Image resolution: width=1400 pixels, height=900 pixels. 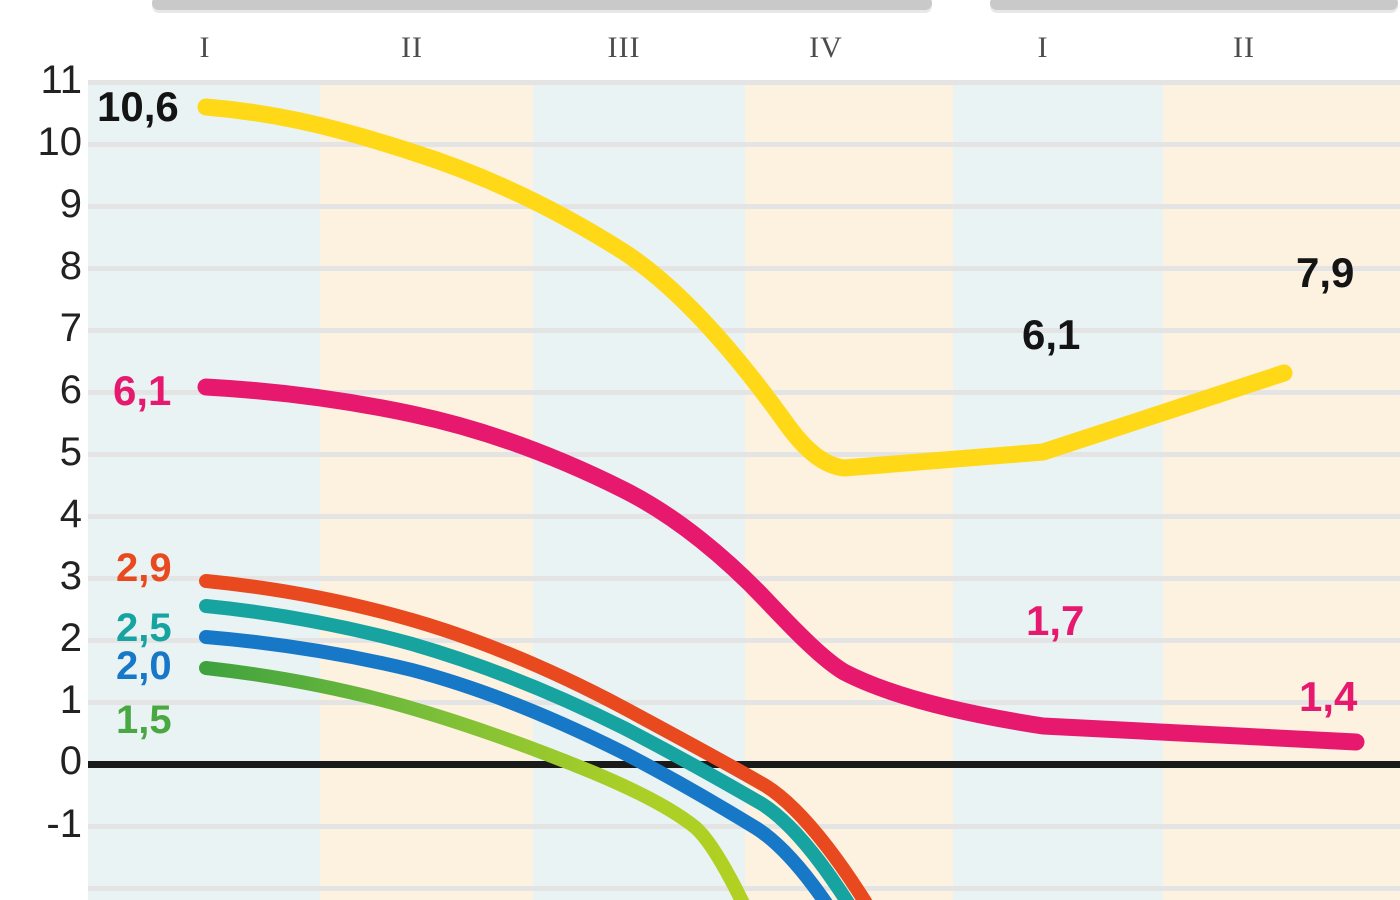 I want to click on teal-start-value: 2,5, so click(x=144, y=628).